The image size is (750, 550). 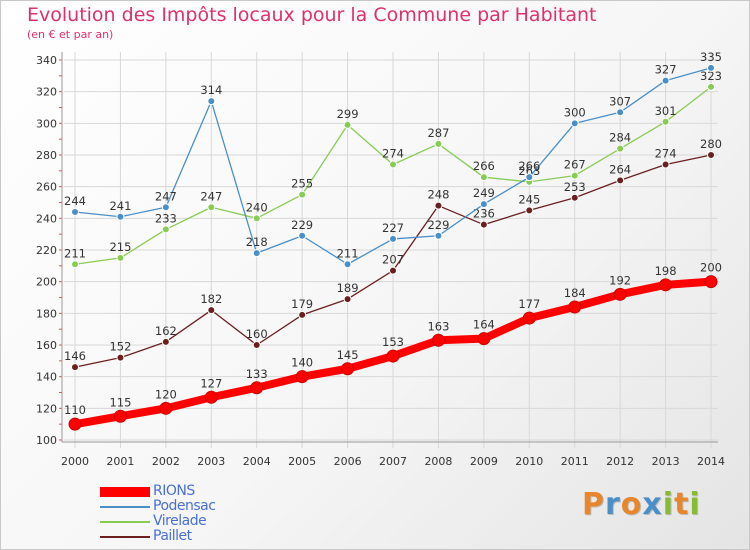 I want to click on y-tick-label: 240, so click(x=46, y=218).